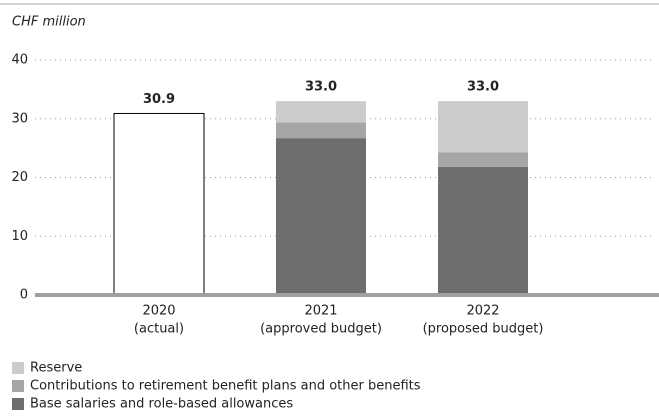 Image resolution: width=659 pixels, height=417 pixels. I want to click on y-tick-label: 10, so click(19, 236).